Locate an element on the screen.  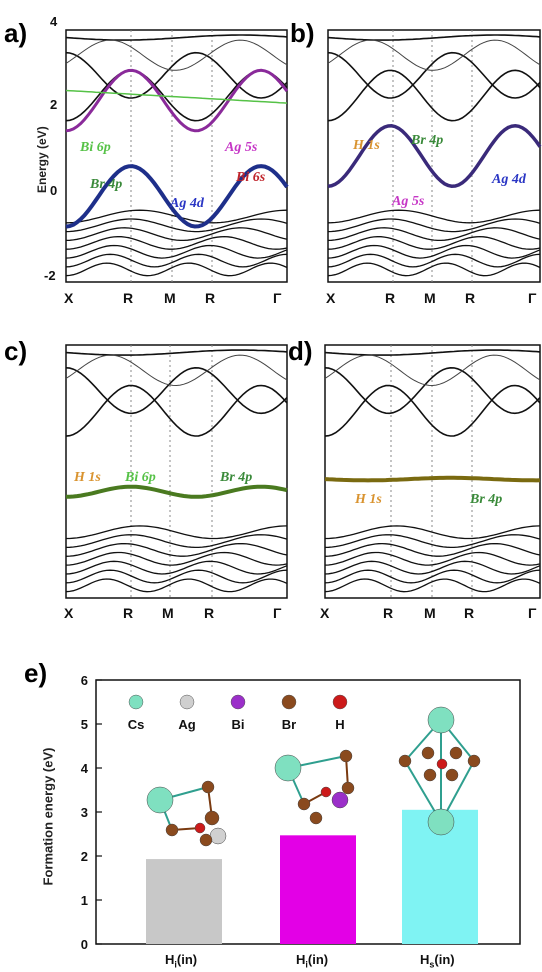
legend-label: Br is located at coordinates (289, 724).